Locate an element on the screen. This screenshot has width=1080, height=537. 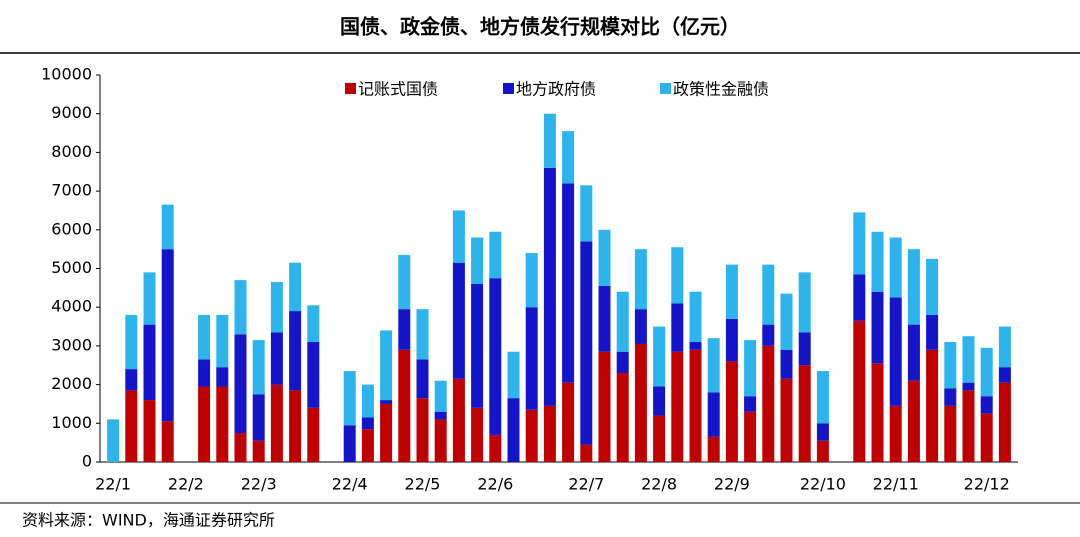
x-tick-label: 22/12 is located at coordinates (987, 484).